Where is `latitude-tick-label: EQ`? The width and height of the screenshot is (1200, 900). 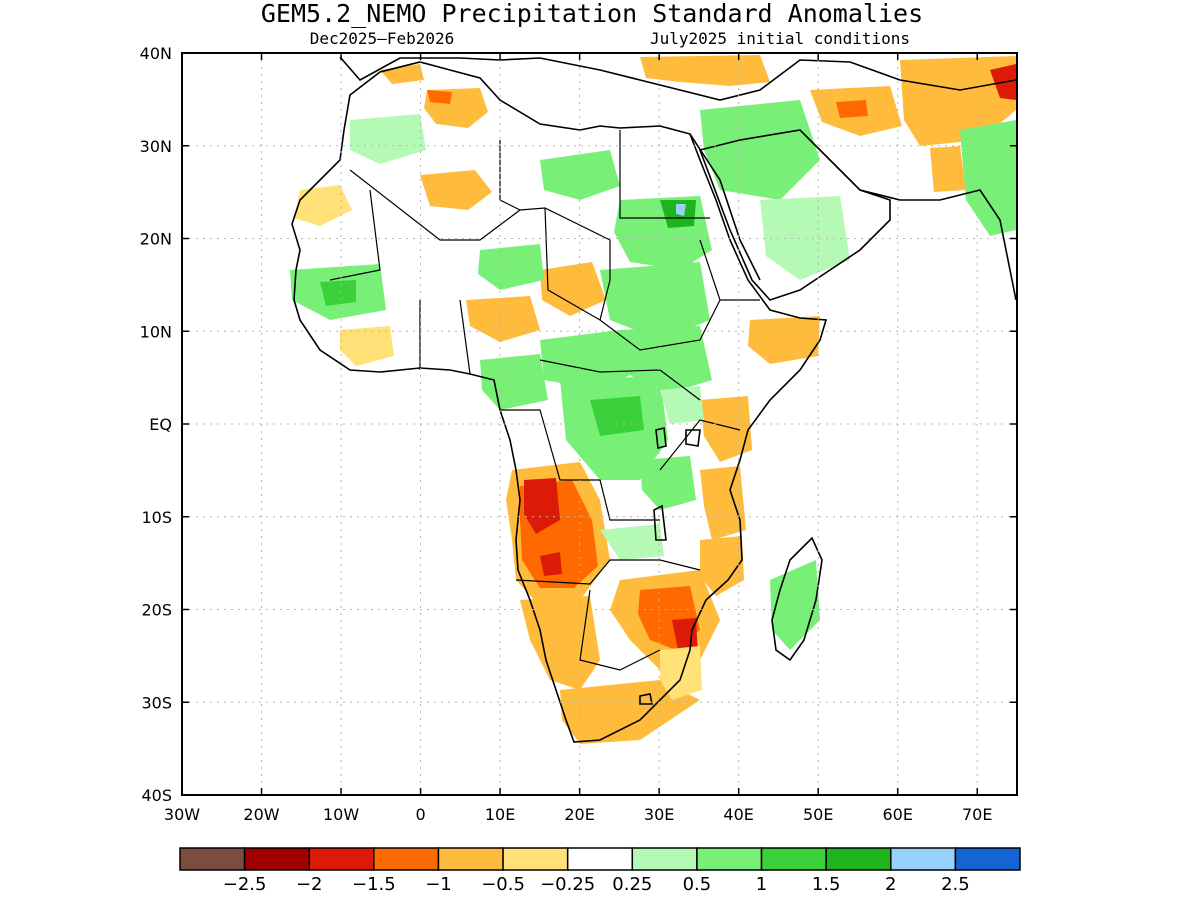 latitude-tick-label: EQ is located at coordinates (160, 424).